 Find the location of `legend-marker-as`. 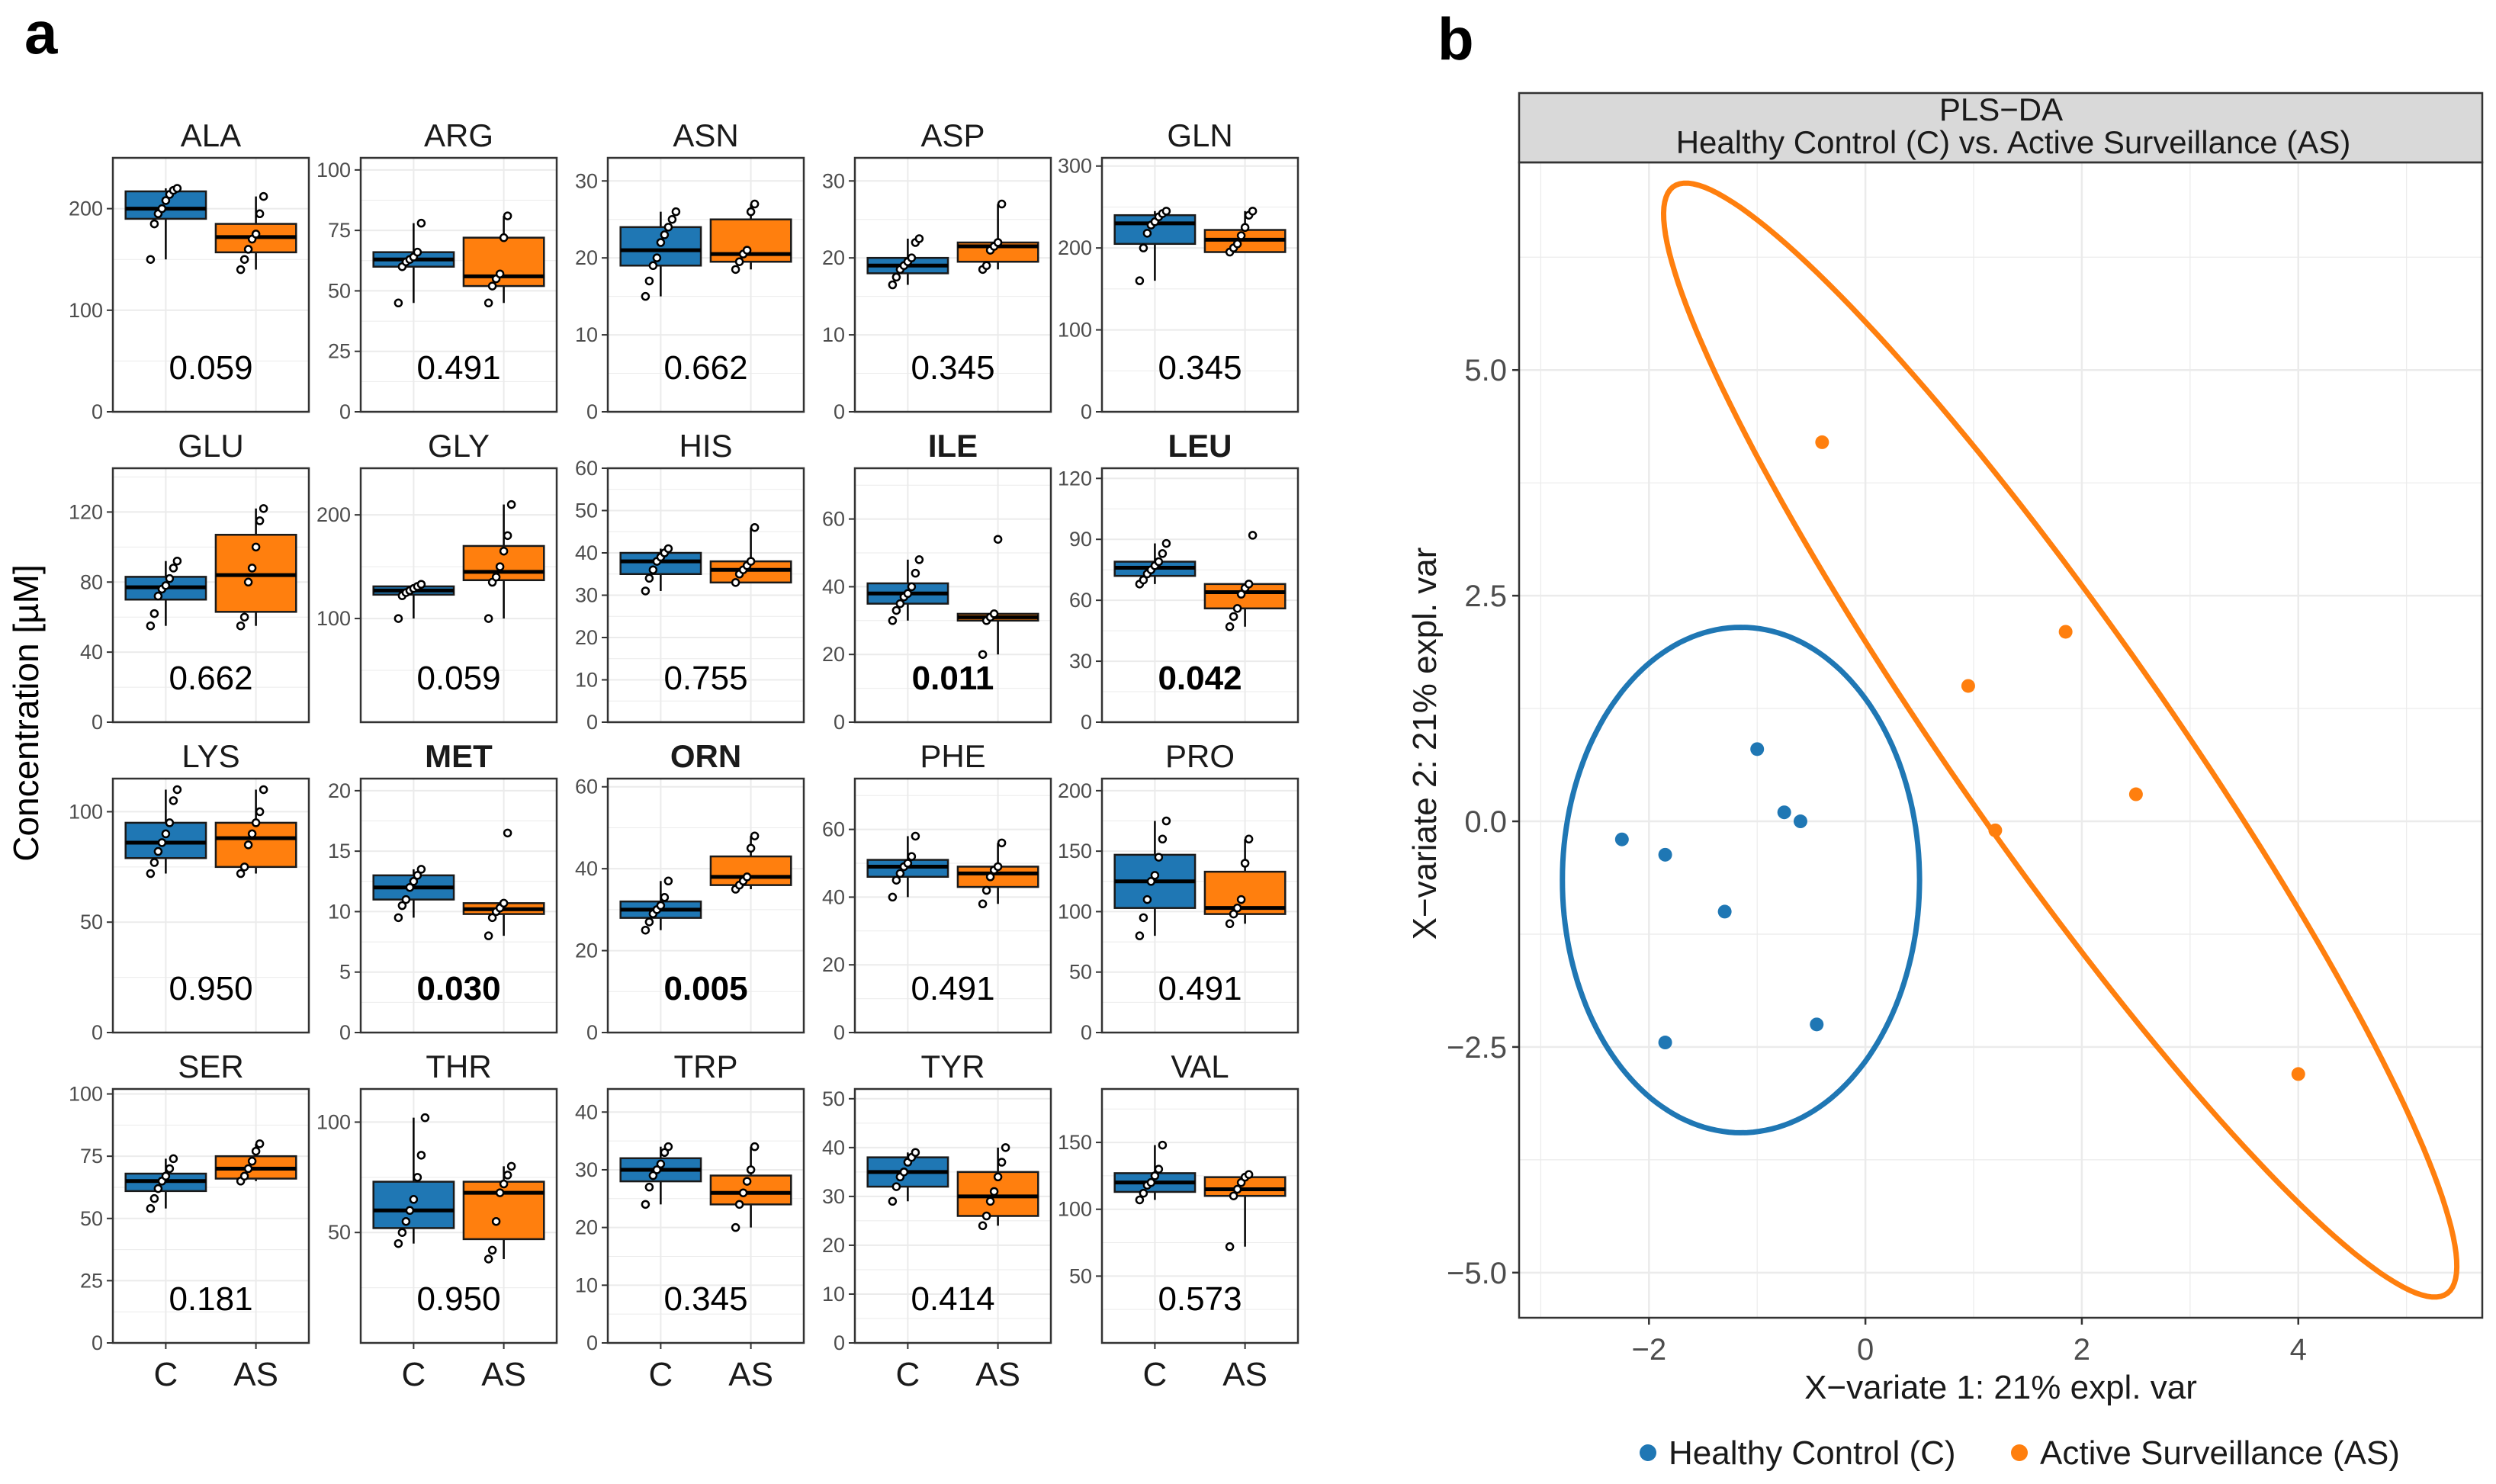

legend-marker-as is located at coordinates (2019, 1453).